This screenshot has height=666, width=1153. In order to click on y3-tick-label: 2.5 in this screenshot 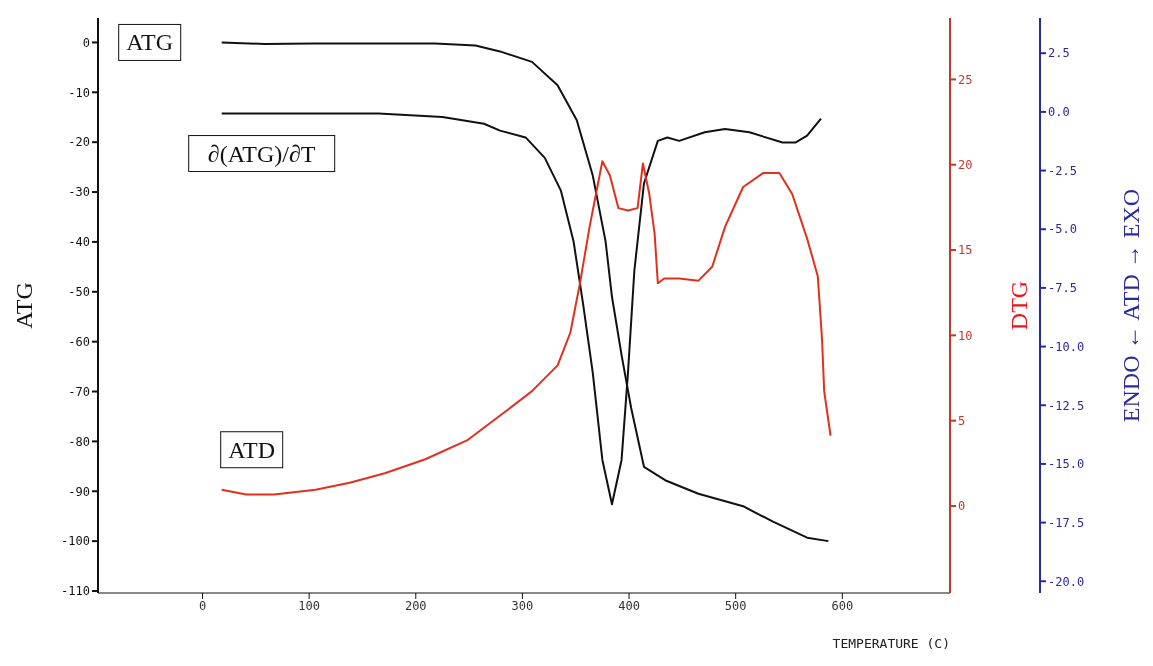, I will do `click(1059, 53)`.